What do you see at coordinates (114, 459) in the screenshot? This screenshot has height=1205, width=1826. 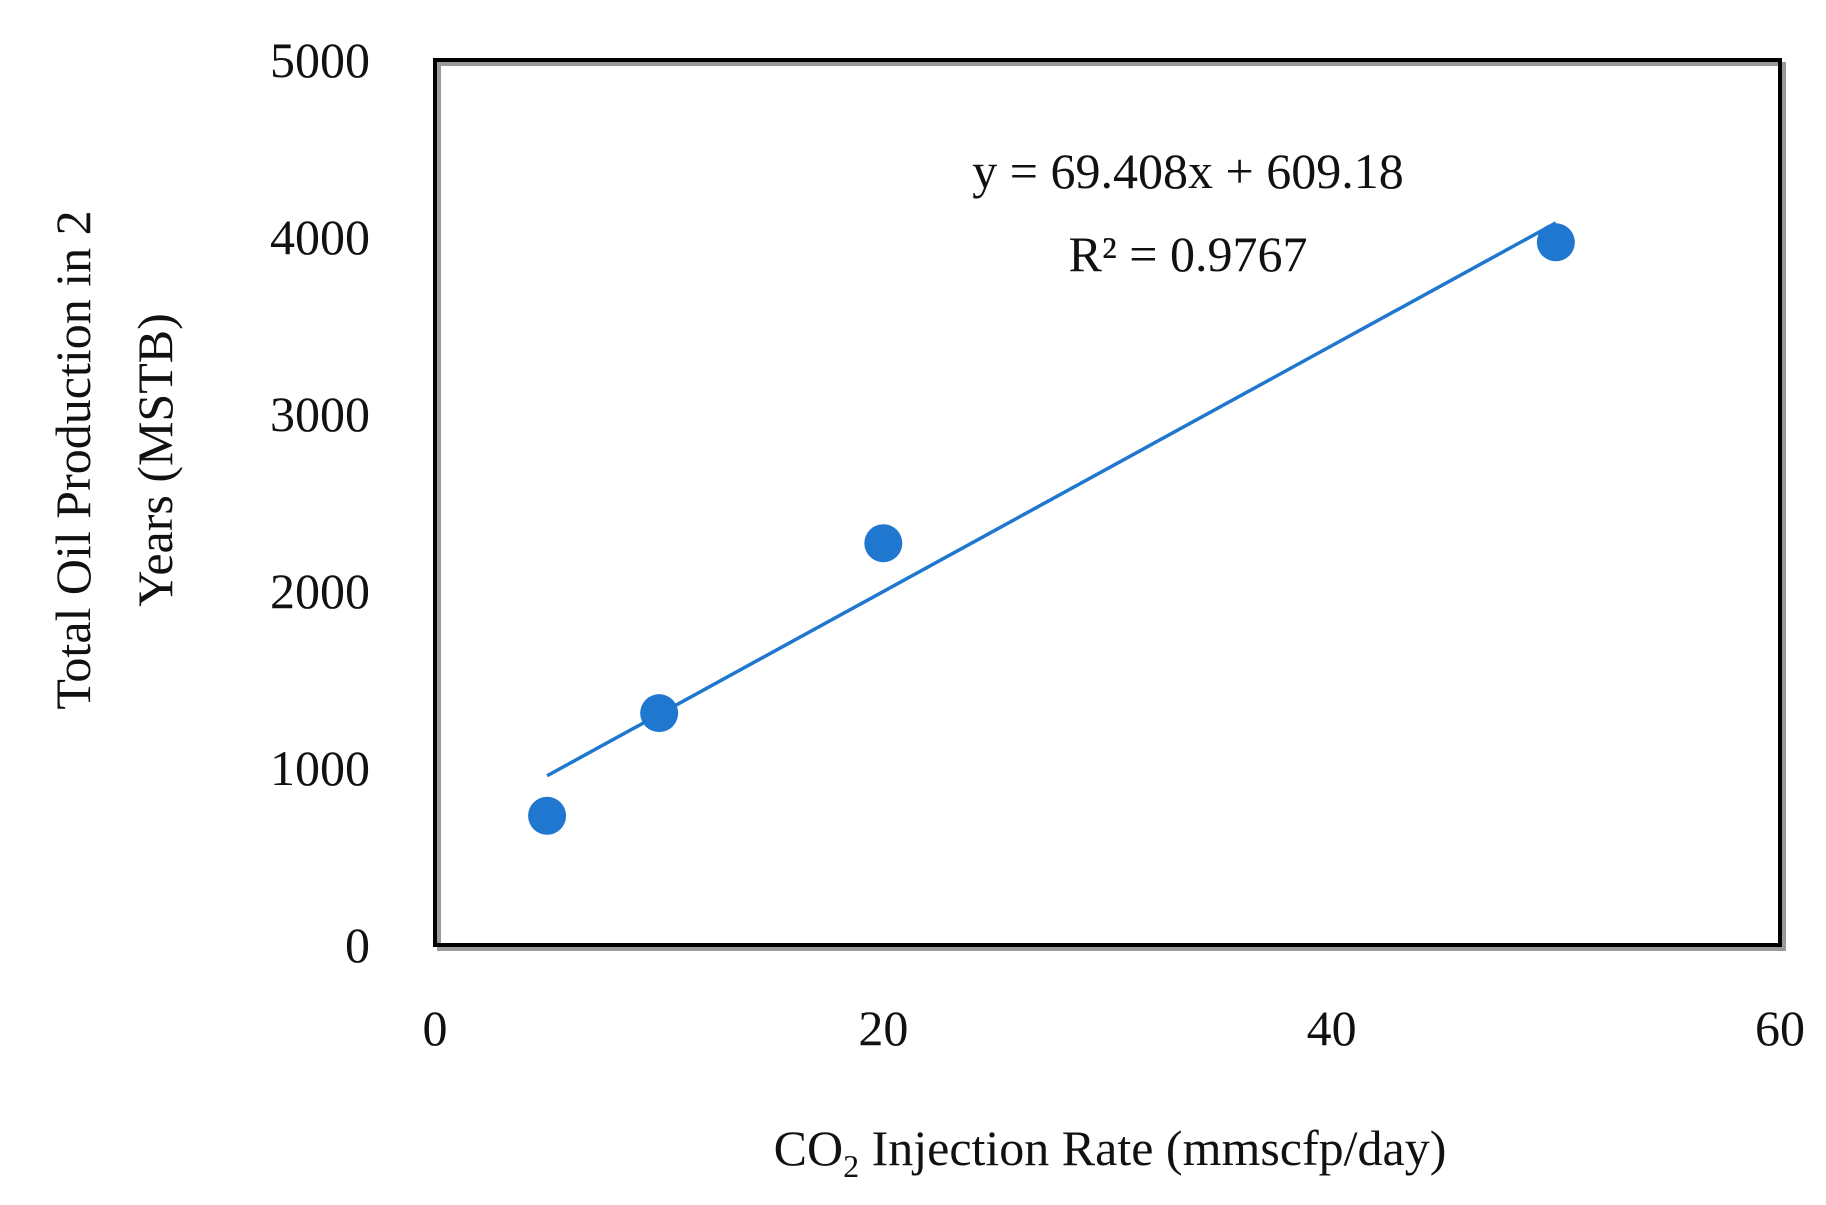 I see `y-axis-label: Total Oil Production in 2 Years (MSTB)` at bounding box center [114, 459].